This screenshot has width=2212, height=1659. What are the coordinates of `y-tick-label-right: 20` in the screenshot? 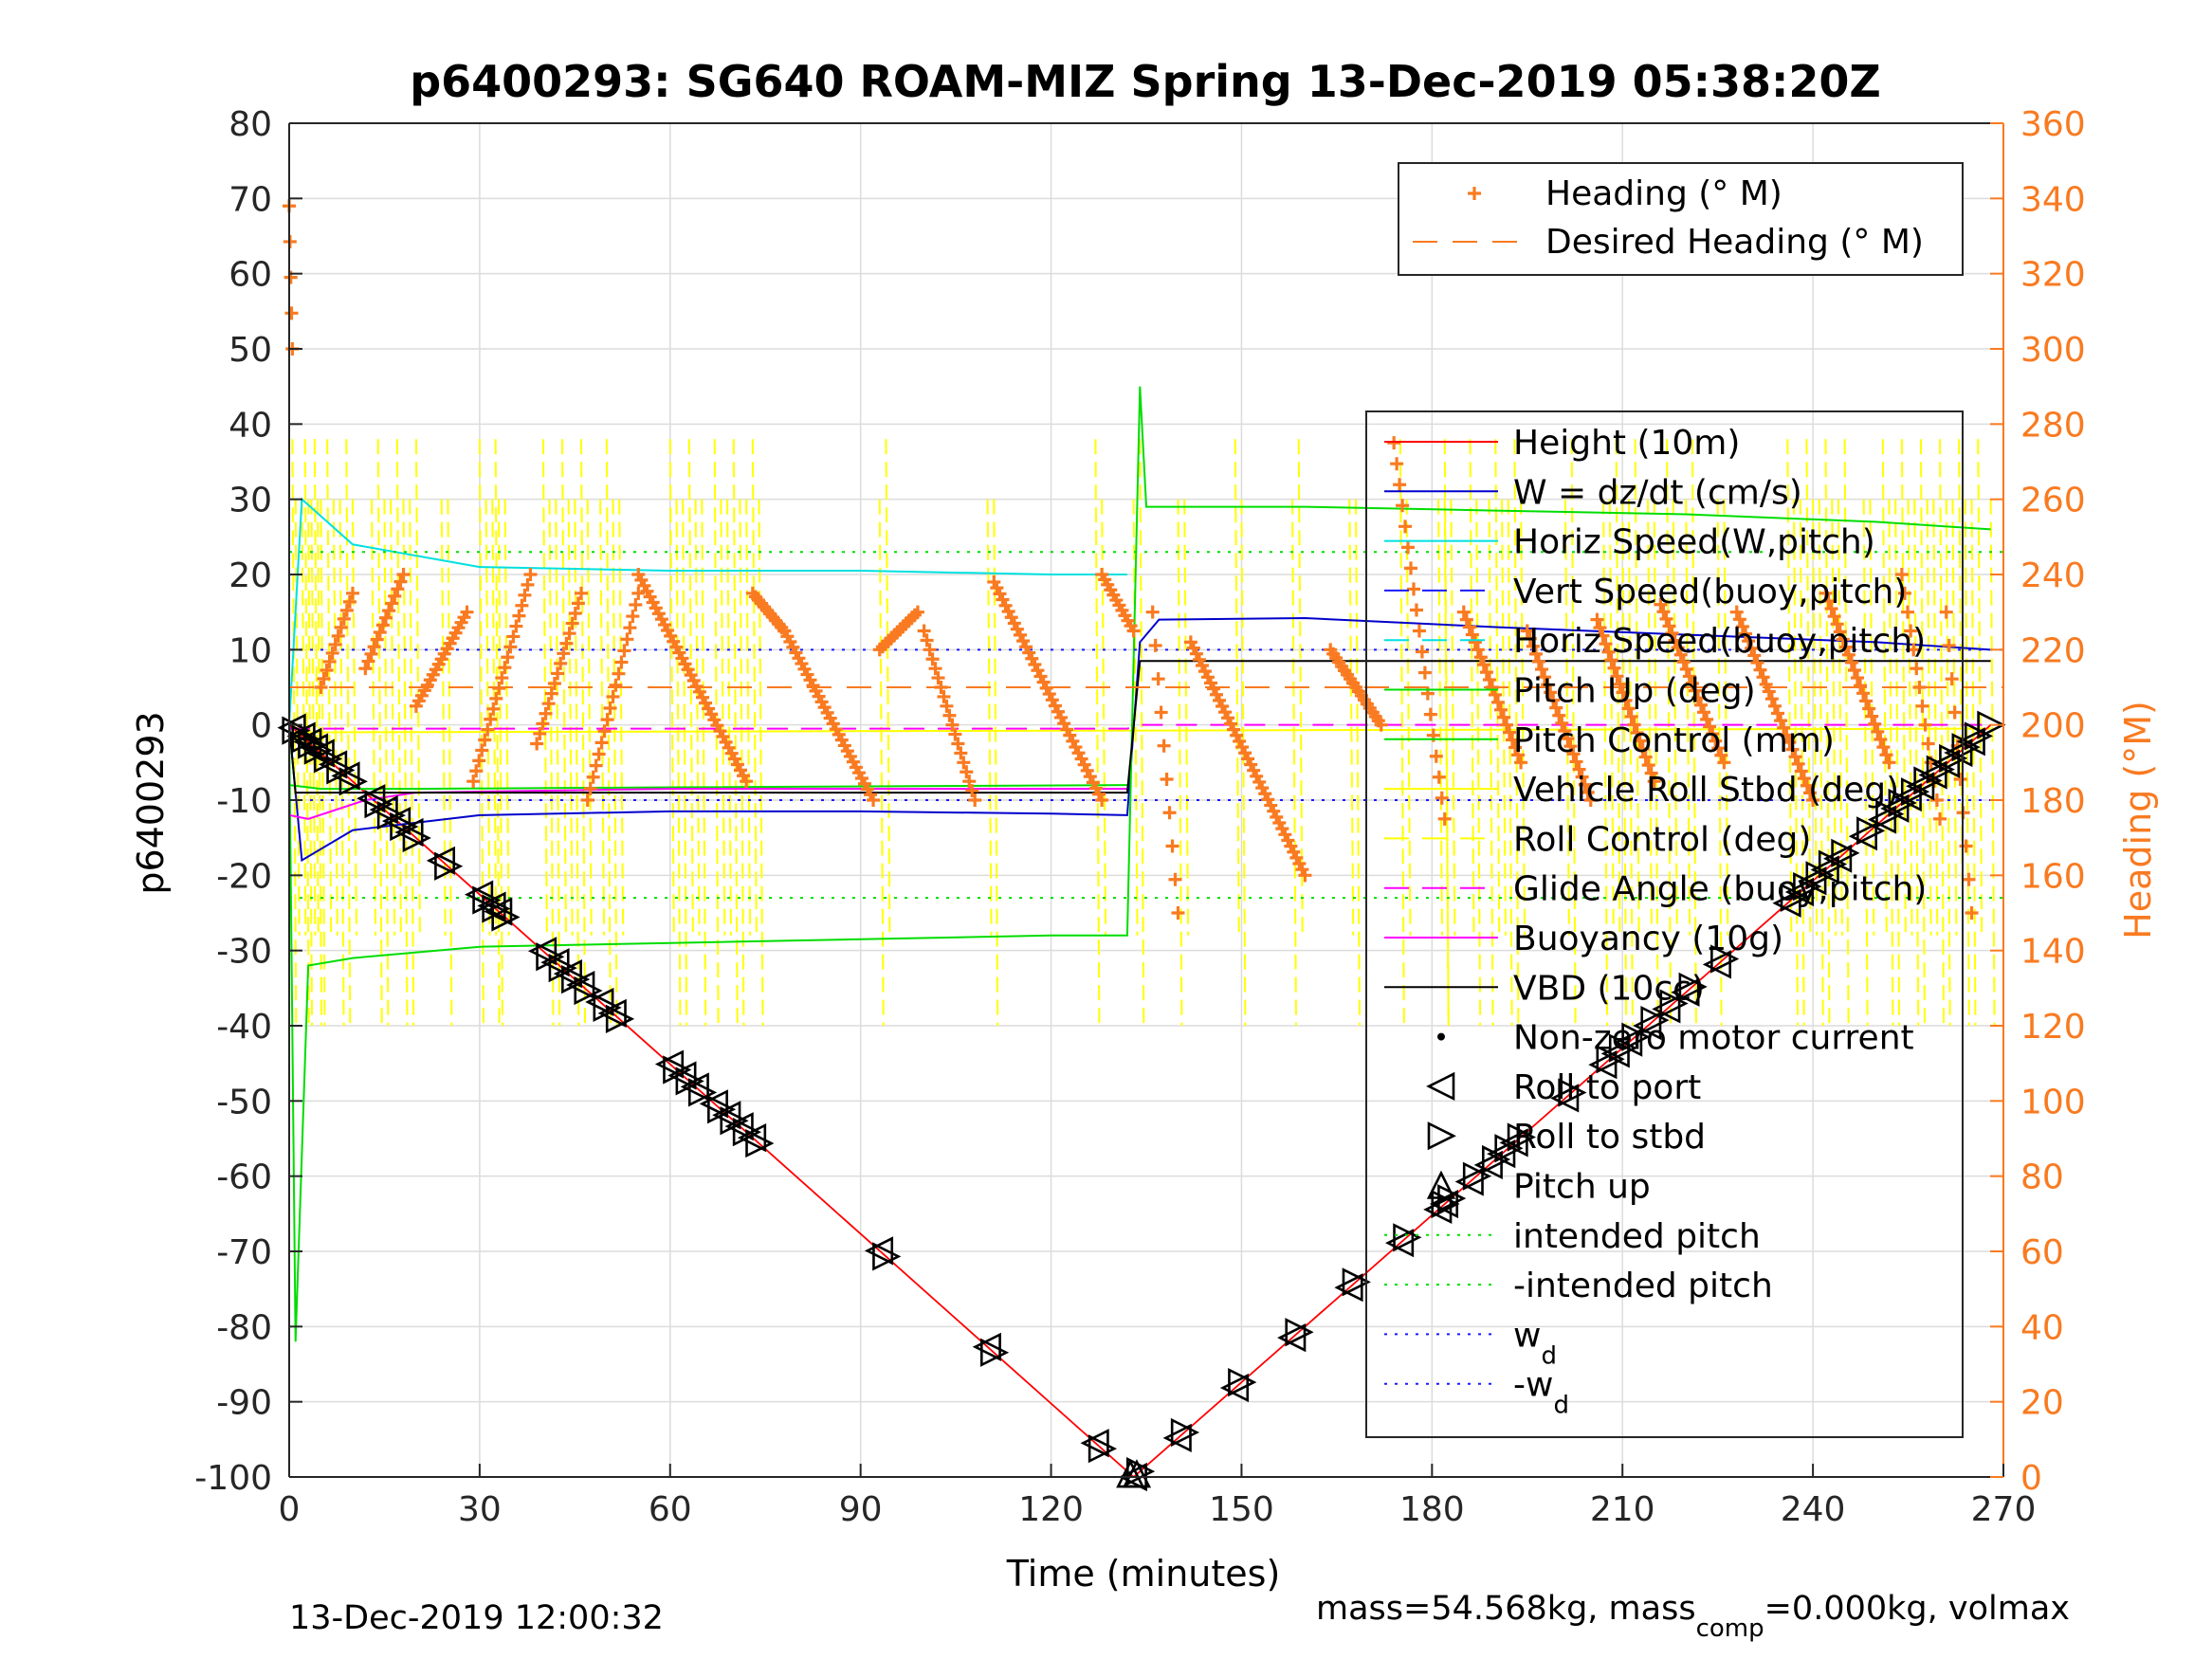 It's located at (2042, 1403).